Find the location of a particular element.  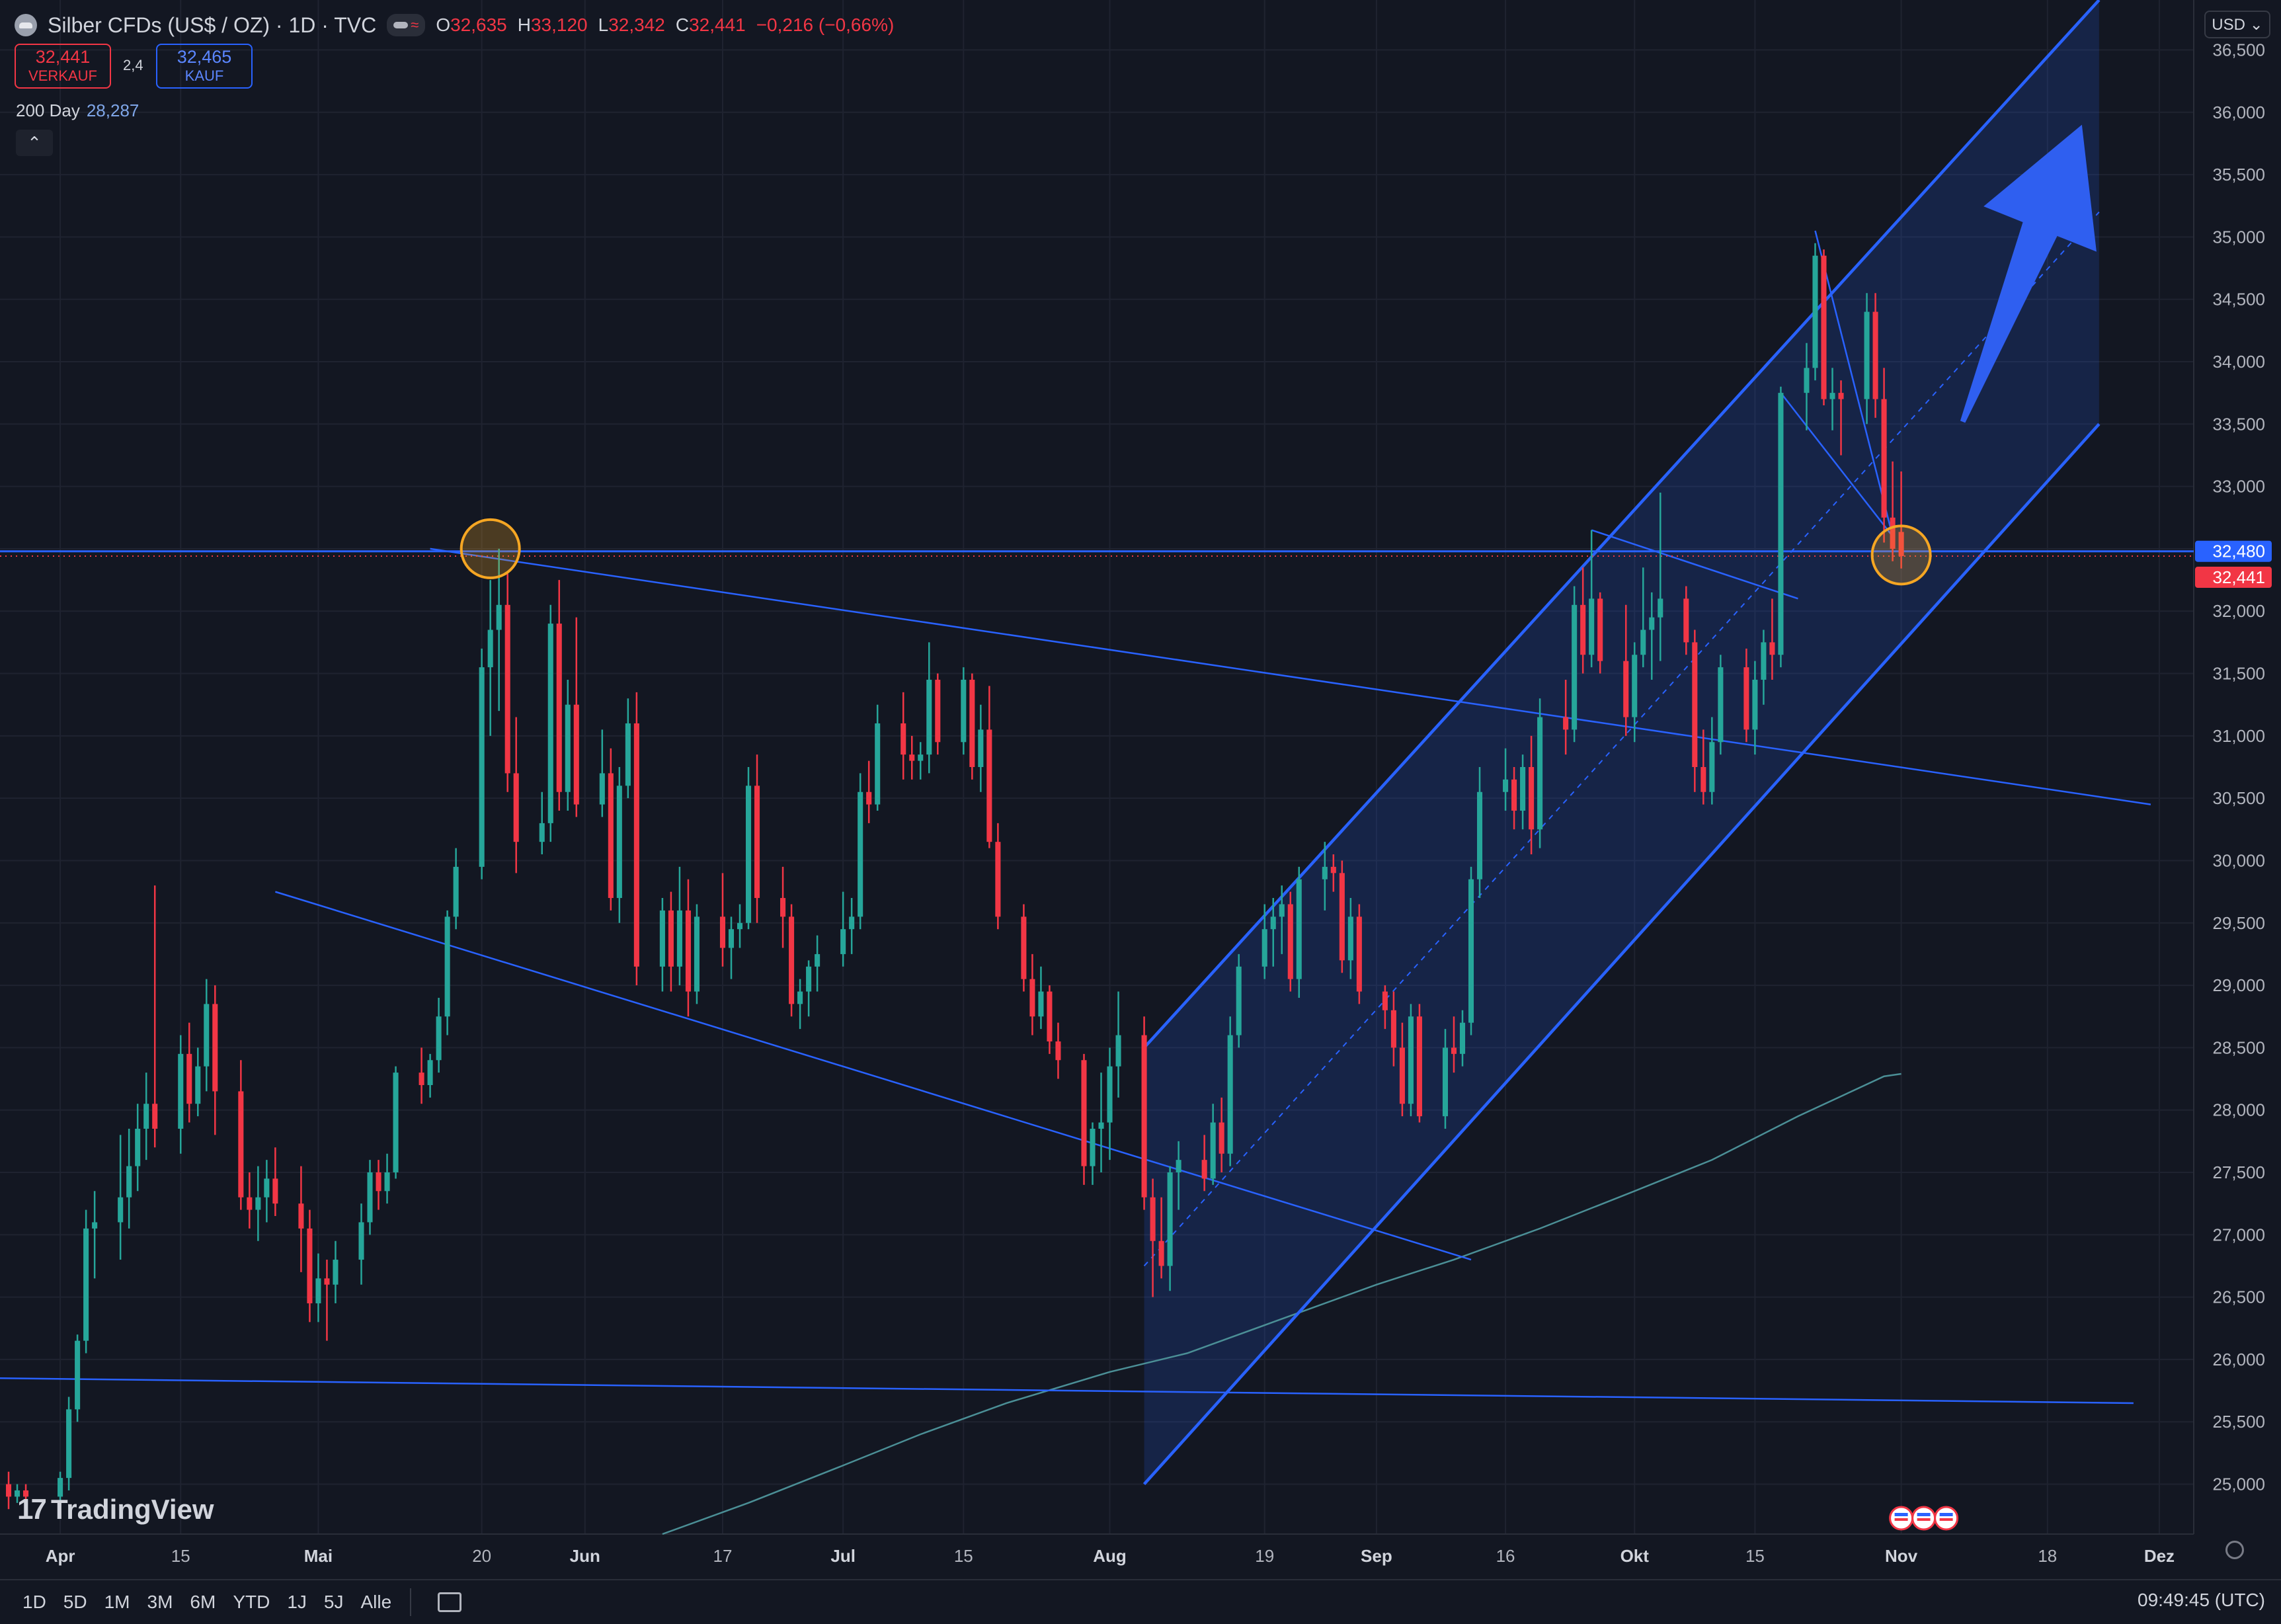

x-tick-label: Jul is located at coordinates (843, 1556).